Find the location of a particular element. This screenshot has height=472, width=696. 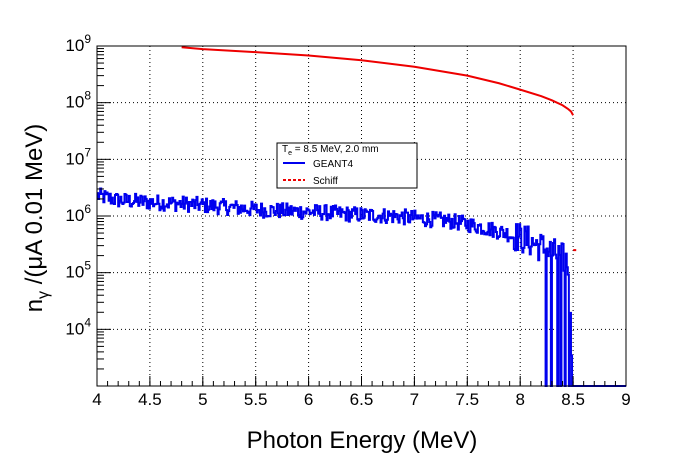

y-axis-title-rest: /(μA 0.01 MeV) is located at coordinates (34, 207).